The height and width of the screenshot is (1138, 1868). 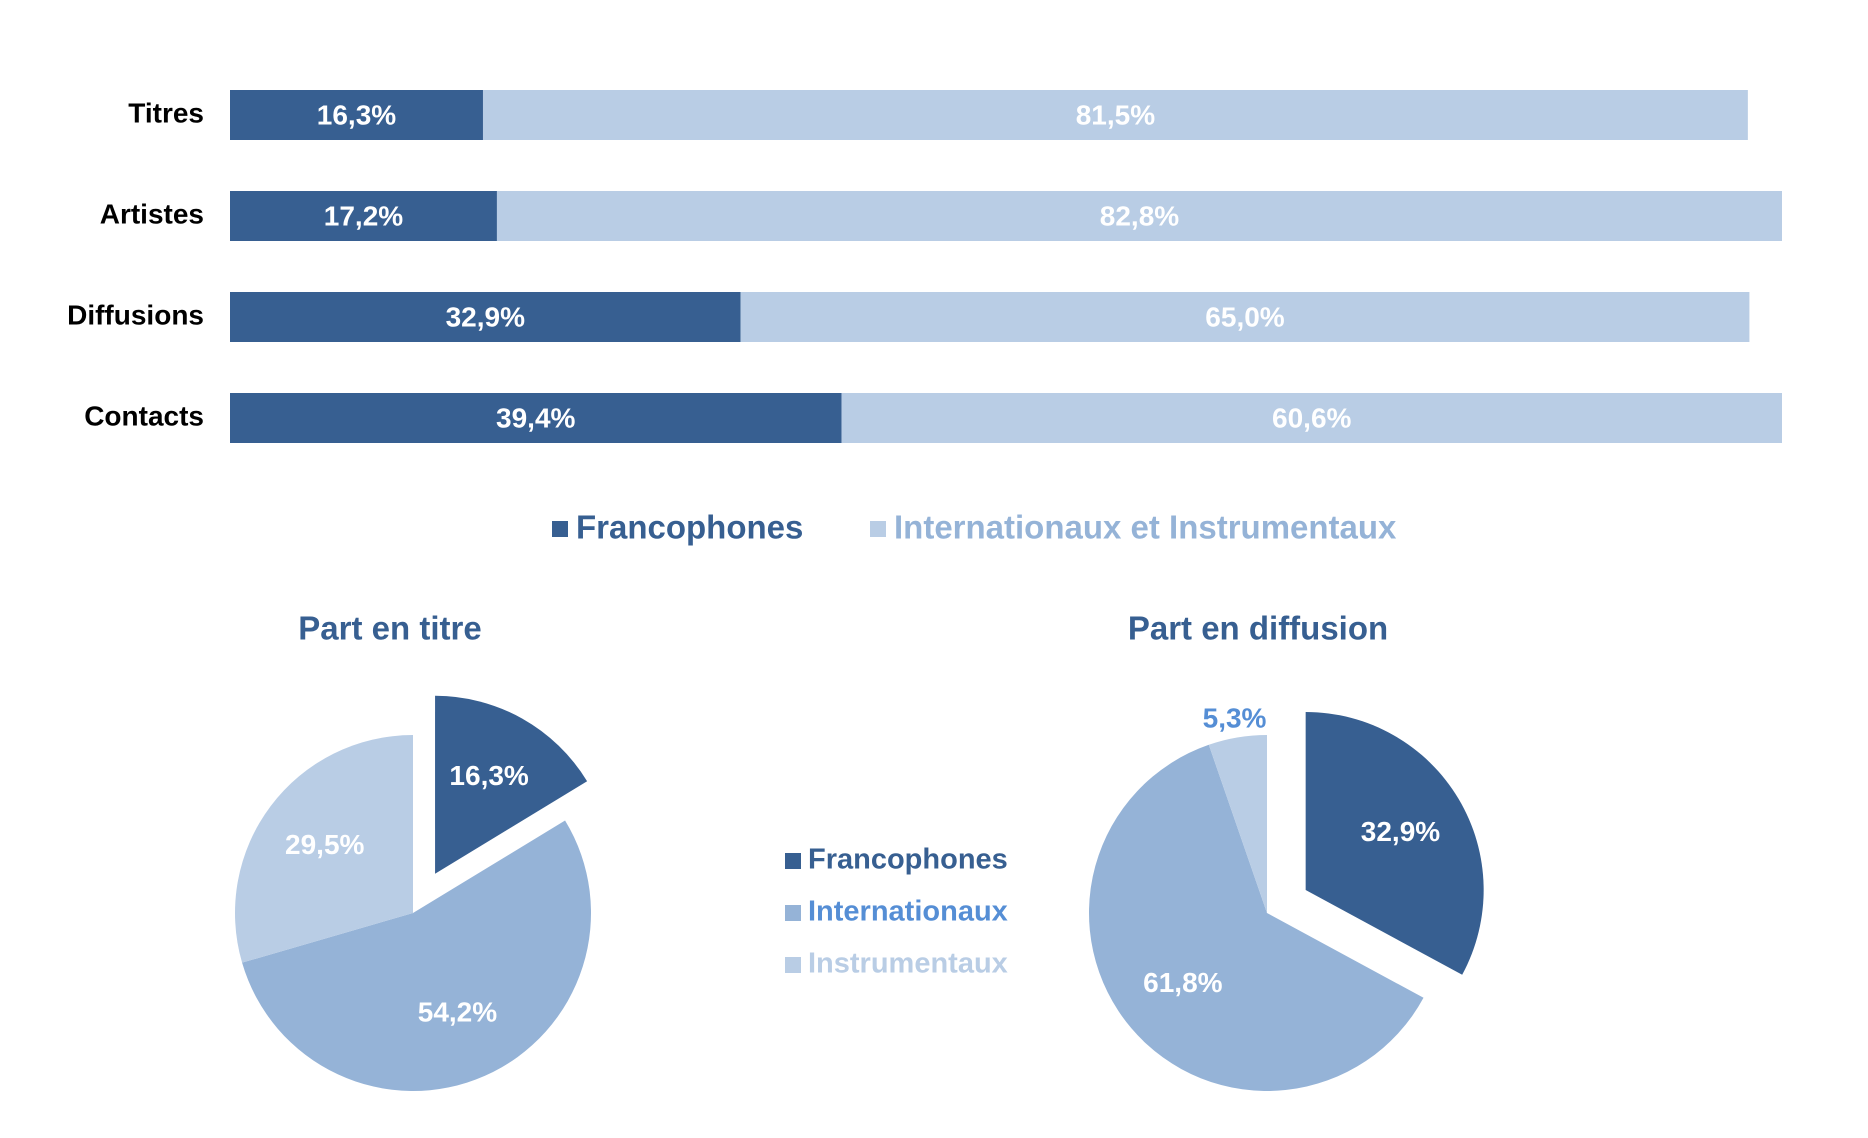 I want to click on value-label: 82,8%, so click(x=1139, y=215).